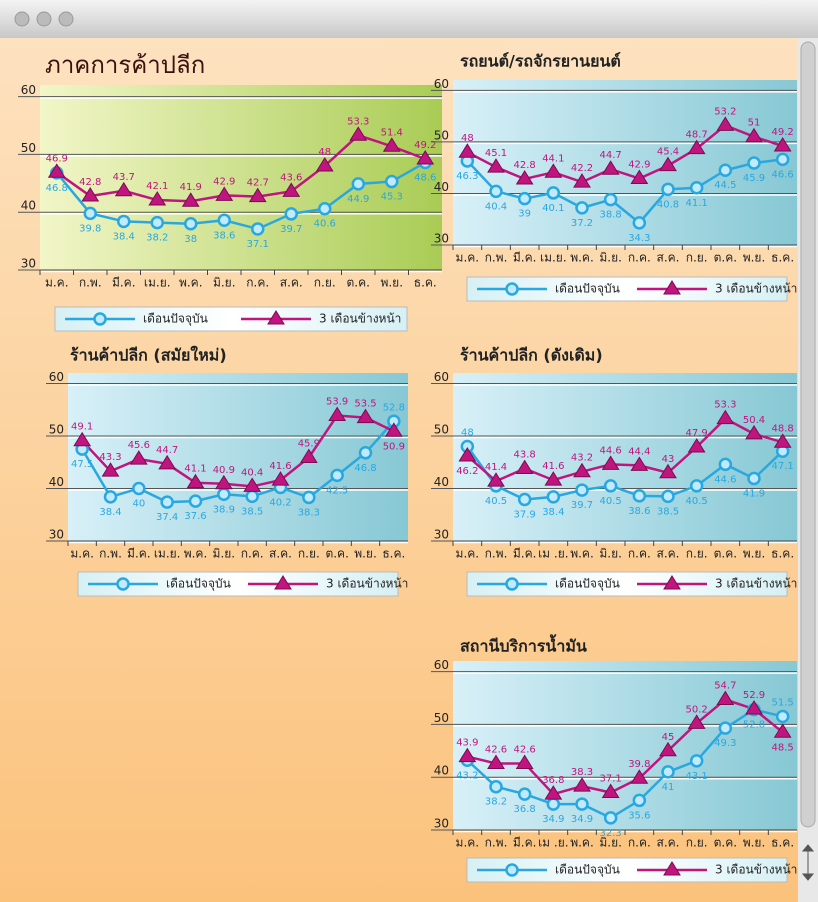  What do you see at coordinates (523, 645) in the screenshot?
I see `chart-title: สถานีบริการน้ำมัน` at bounding box center [523, 645].